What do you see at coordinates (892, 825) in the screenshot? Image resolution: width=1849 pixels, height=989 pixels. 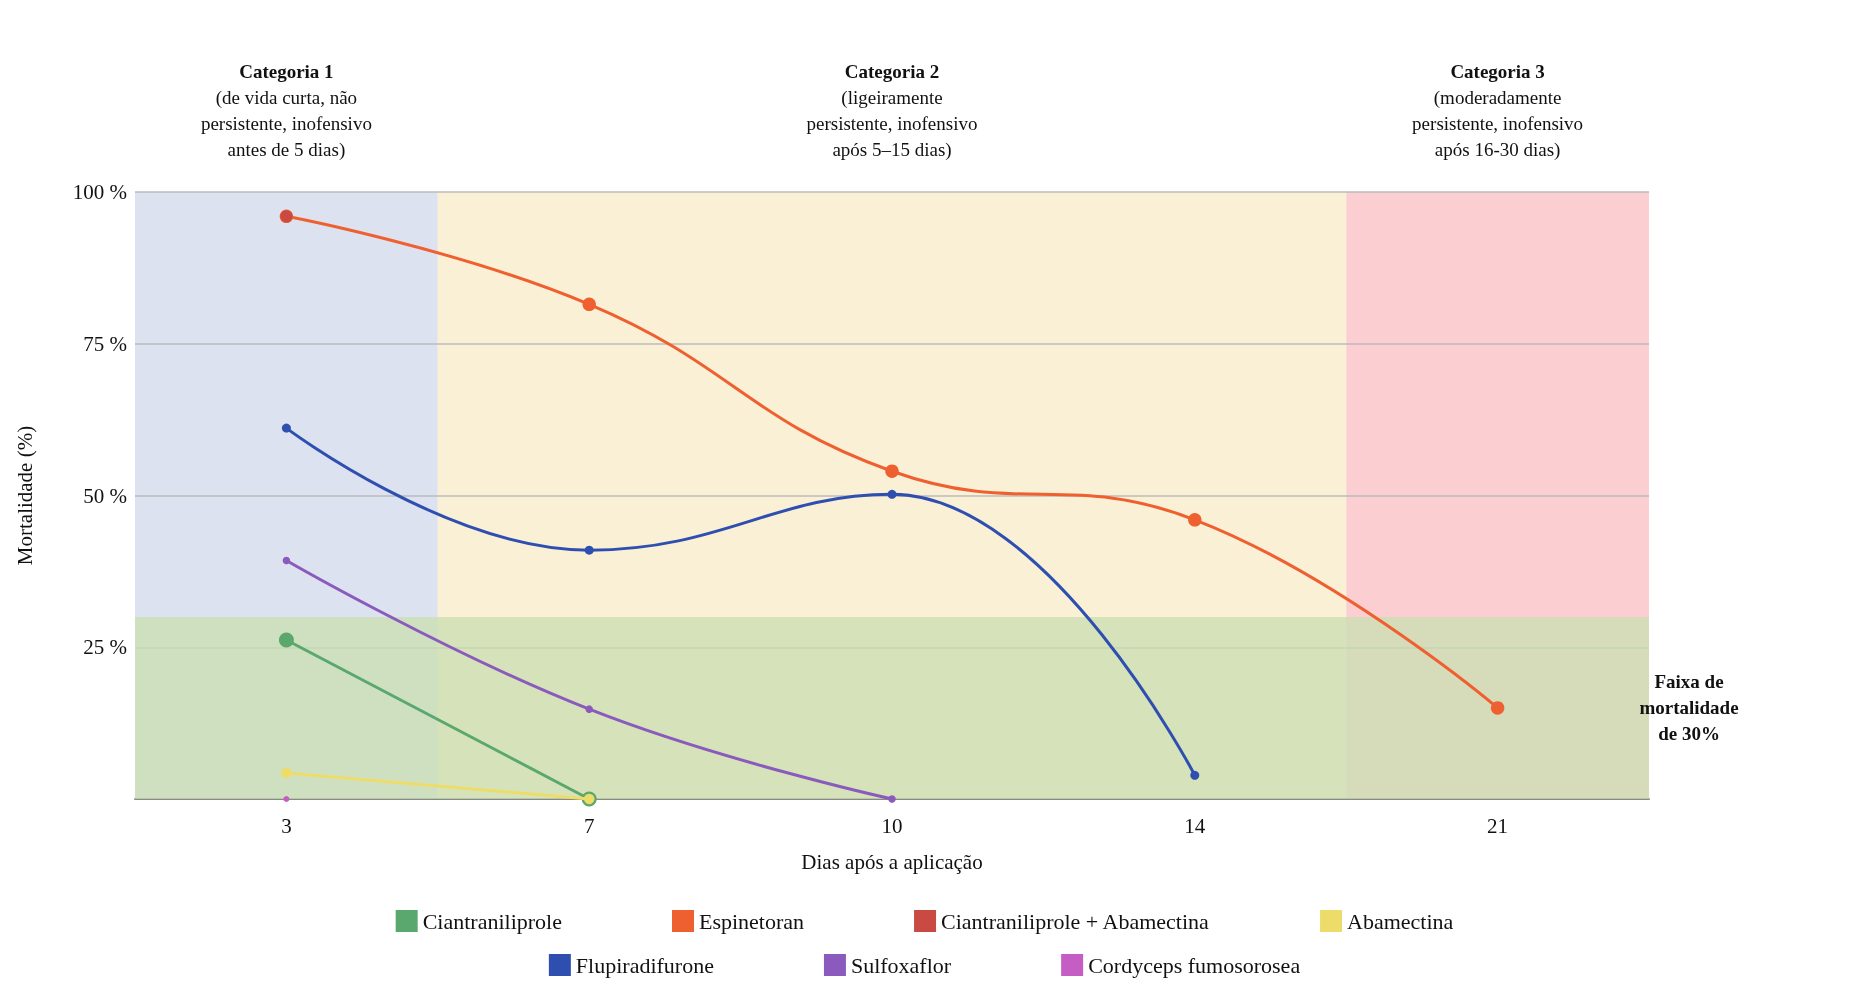 I see `x-tick-label: 10` at bounding box center [892, 825].